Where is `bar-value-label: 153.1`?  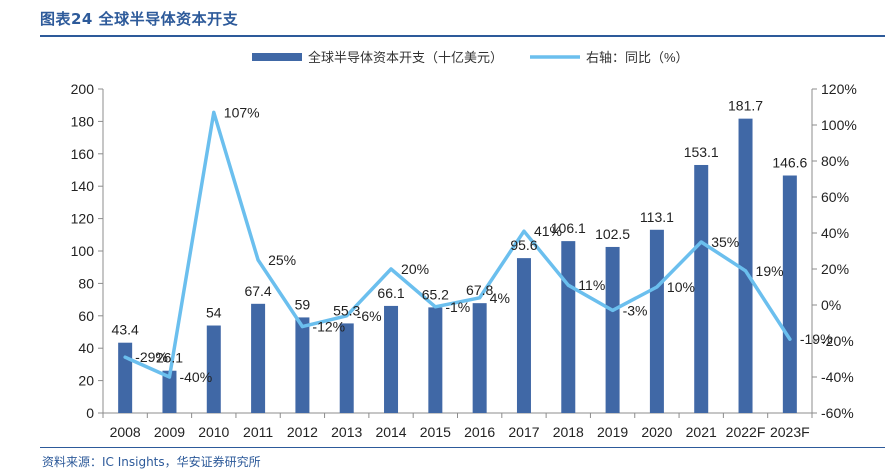 bar-value-label: 153.1 is located at coordinates (701, 152).